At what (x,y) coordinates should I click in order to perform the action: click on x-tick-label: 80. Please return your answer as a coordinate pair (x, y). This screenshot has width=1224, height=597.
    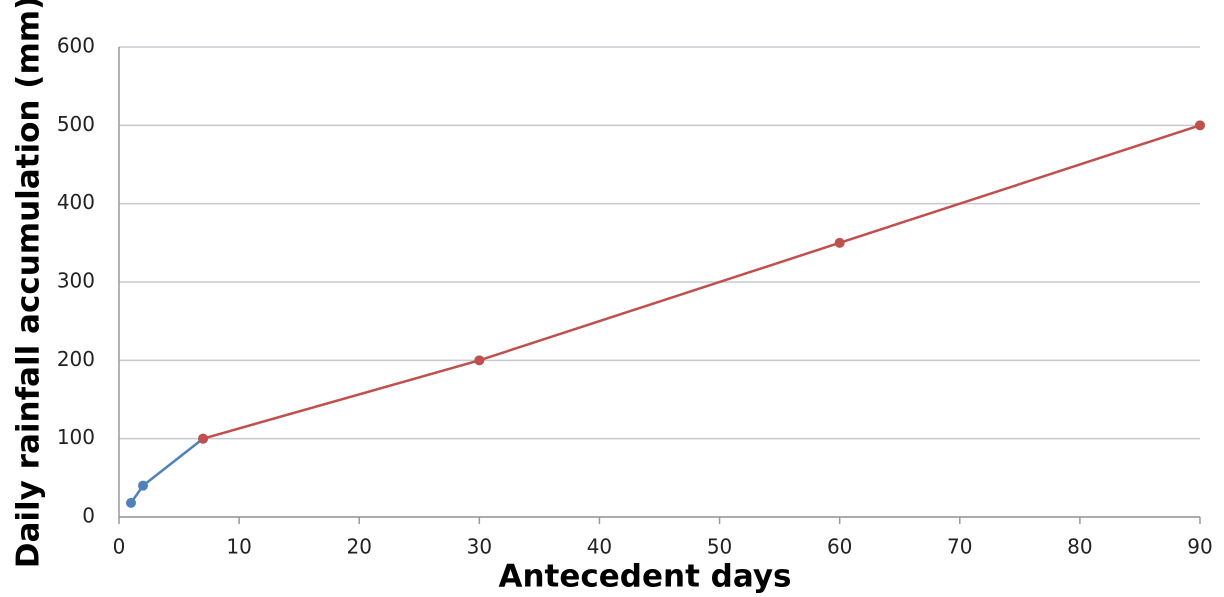
    Looking at the image, I should click on (1079, 547).